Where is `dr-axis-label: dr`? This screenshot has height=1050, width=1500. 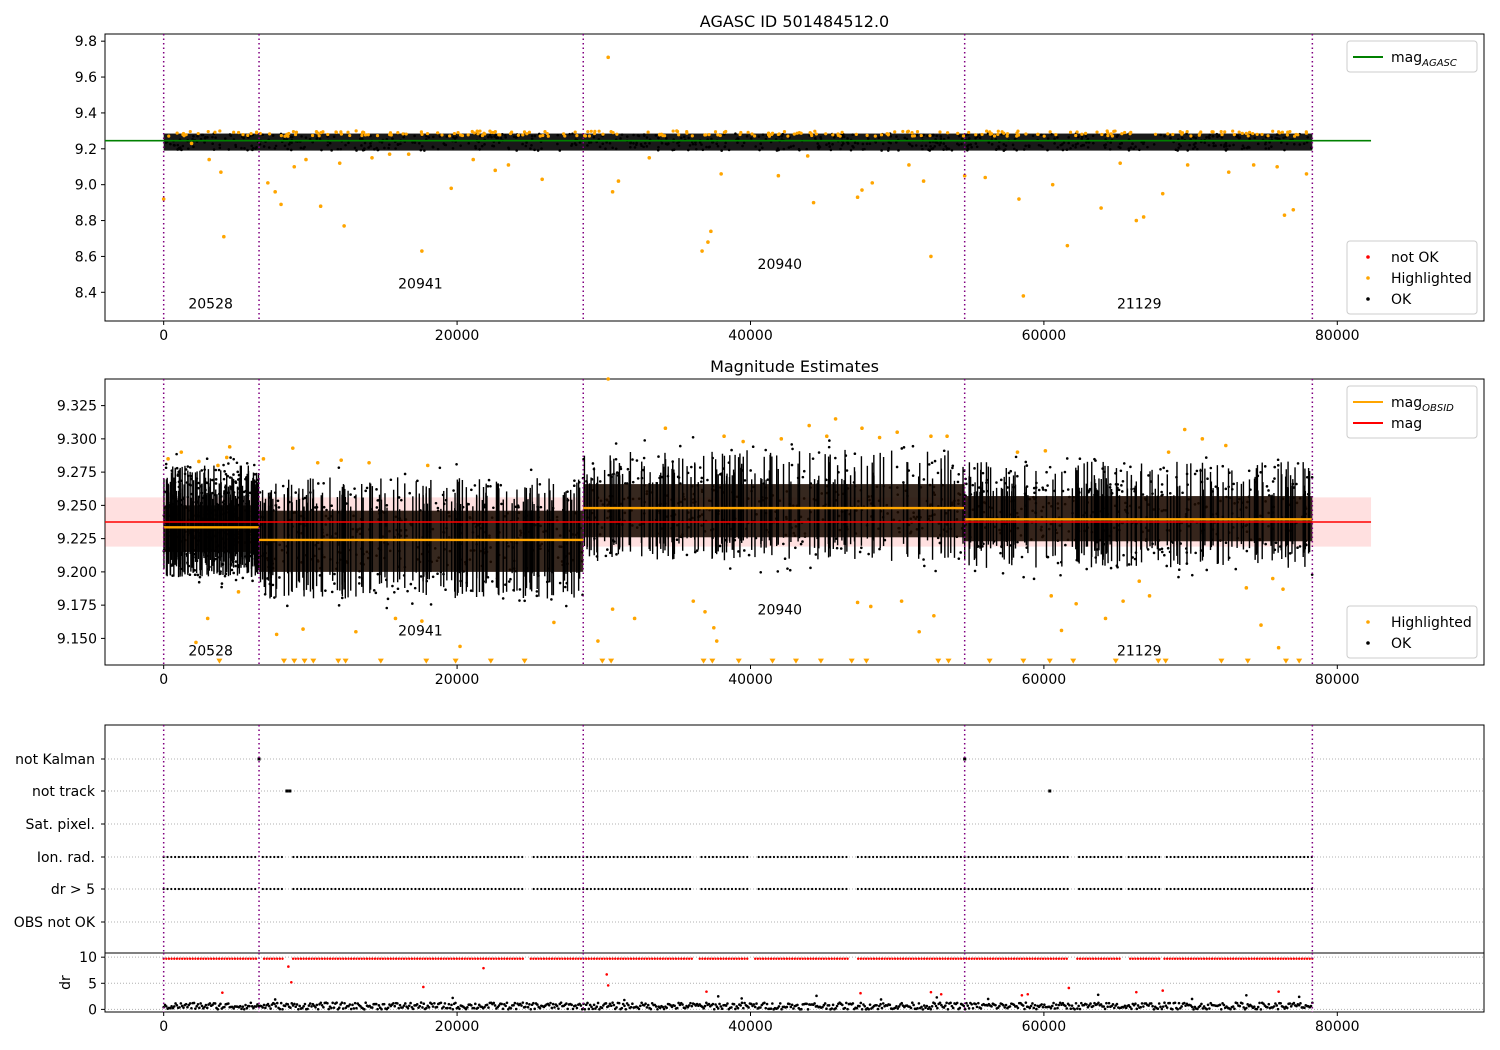 dr-axis-label: dr is located at coordinates (66, 982).